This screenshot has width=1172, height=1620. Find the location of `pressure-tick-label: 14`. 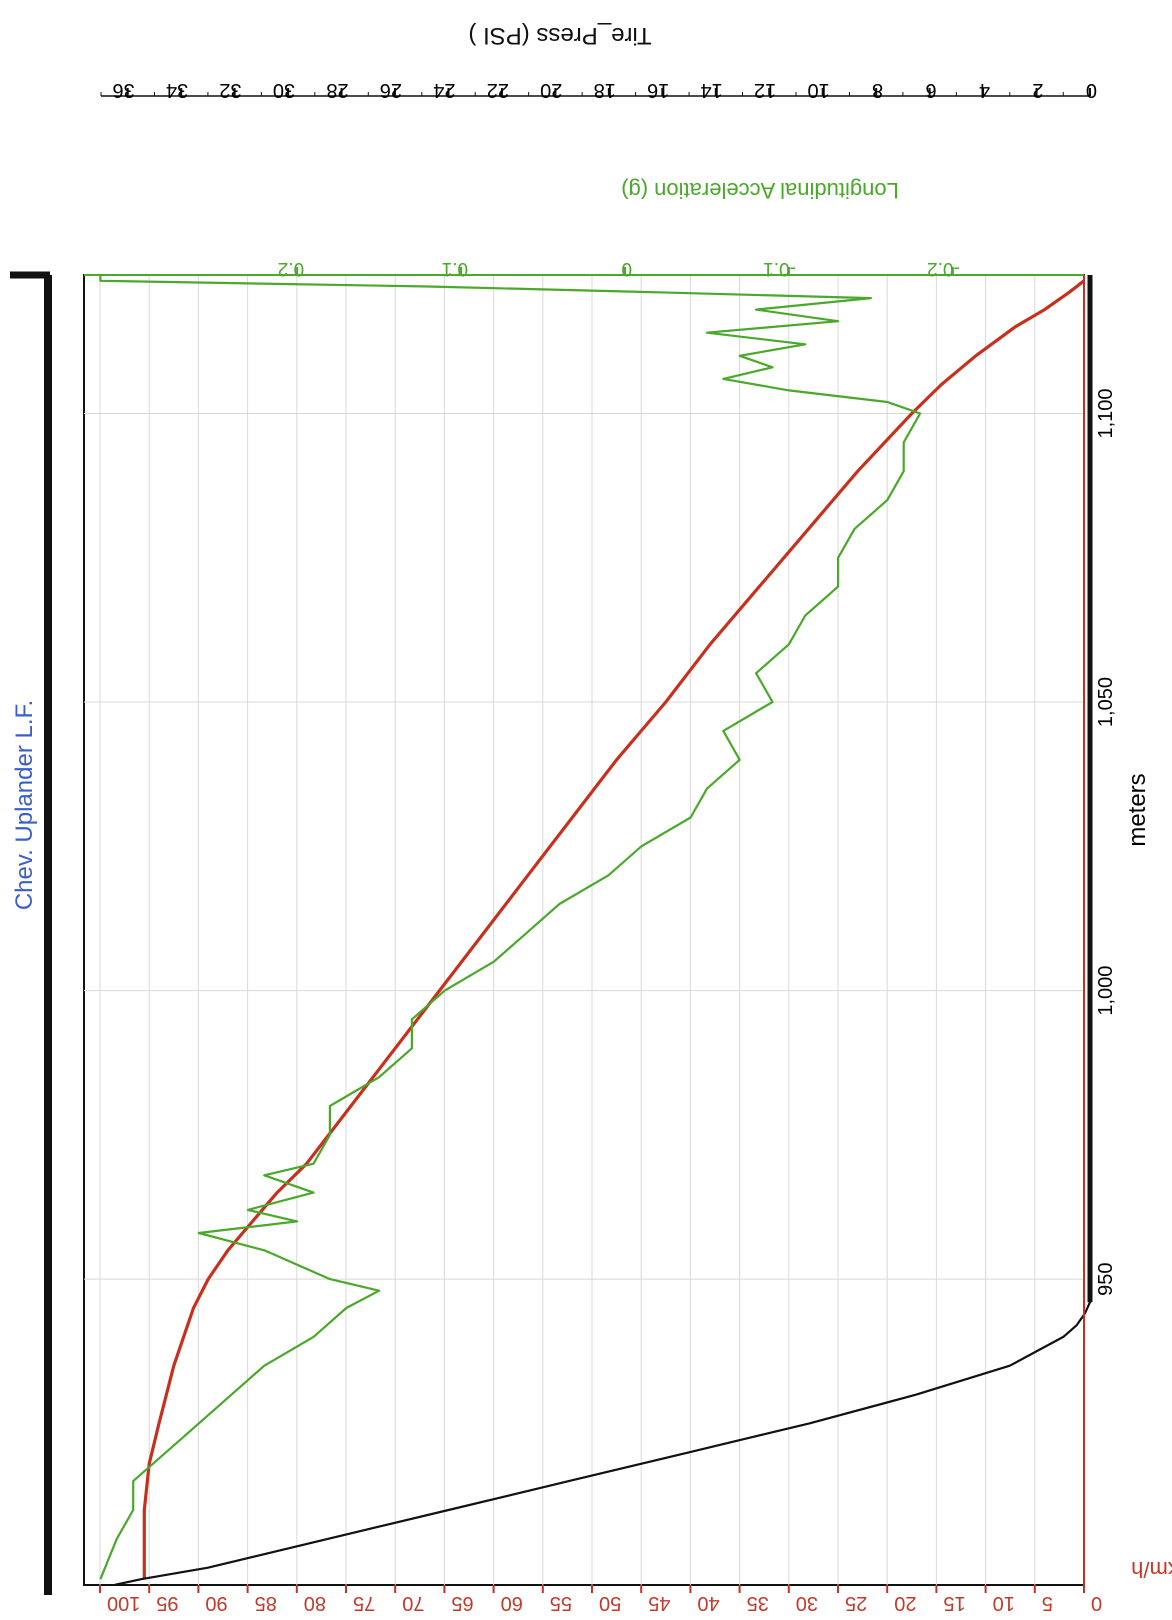

pressure-tick-label: 14 is located at coordinates (712, 90).